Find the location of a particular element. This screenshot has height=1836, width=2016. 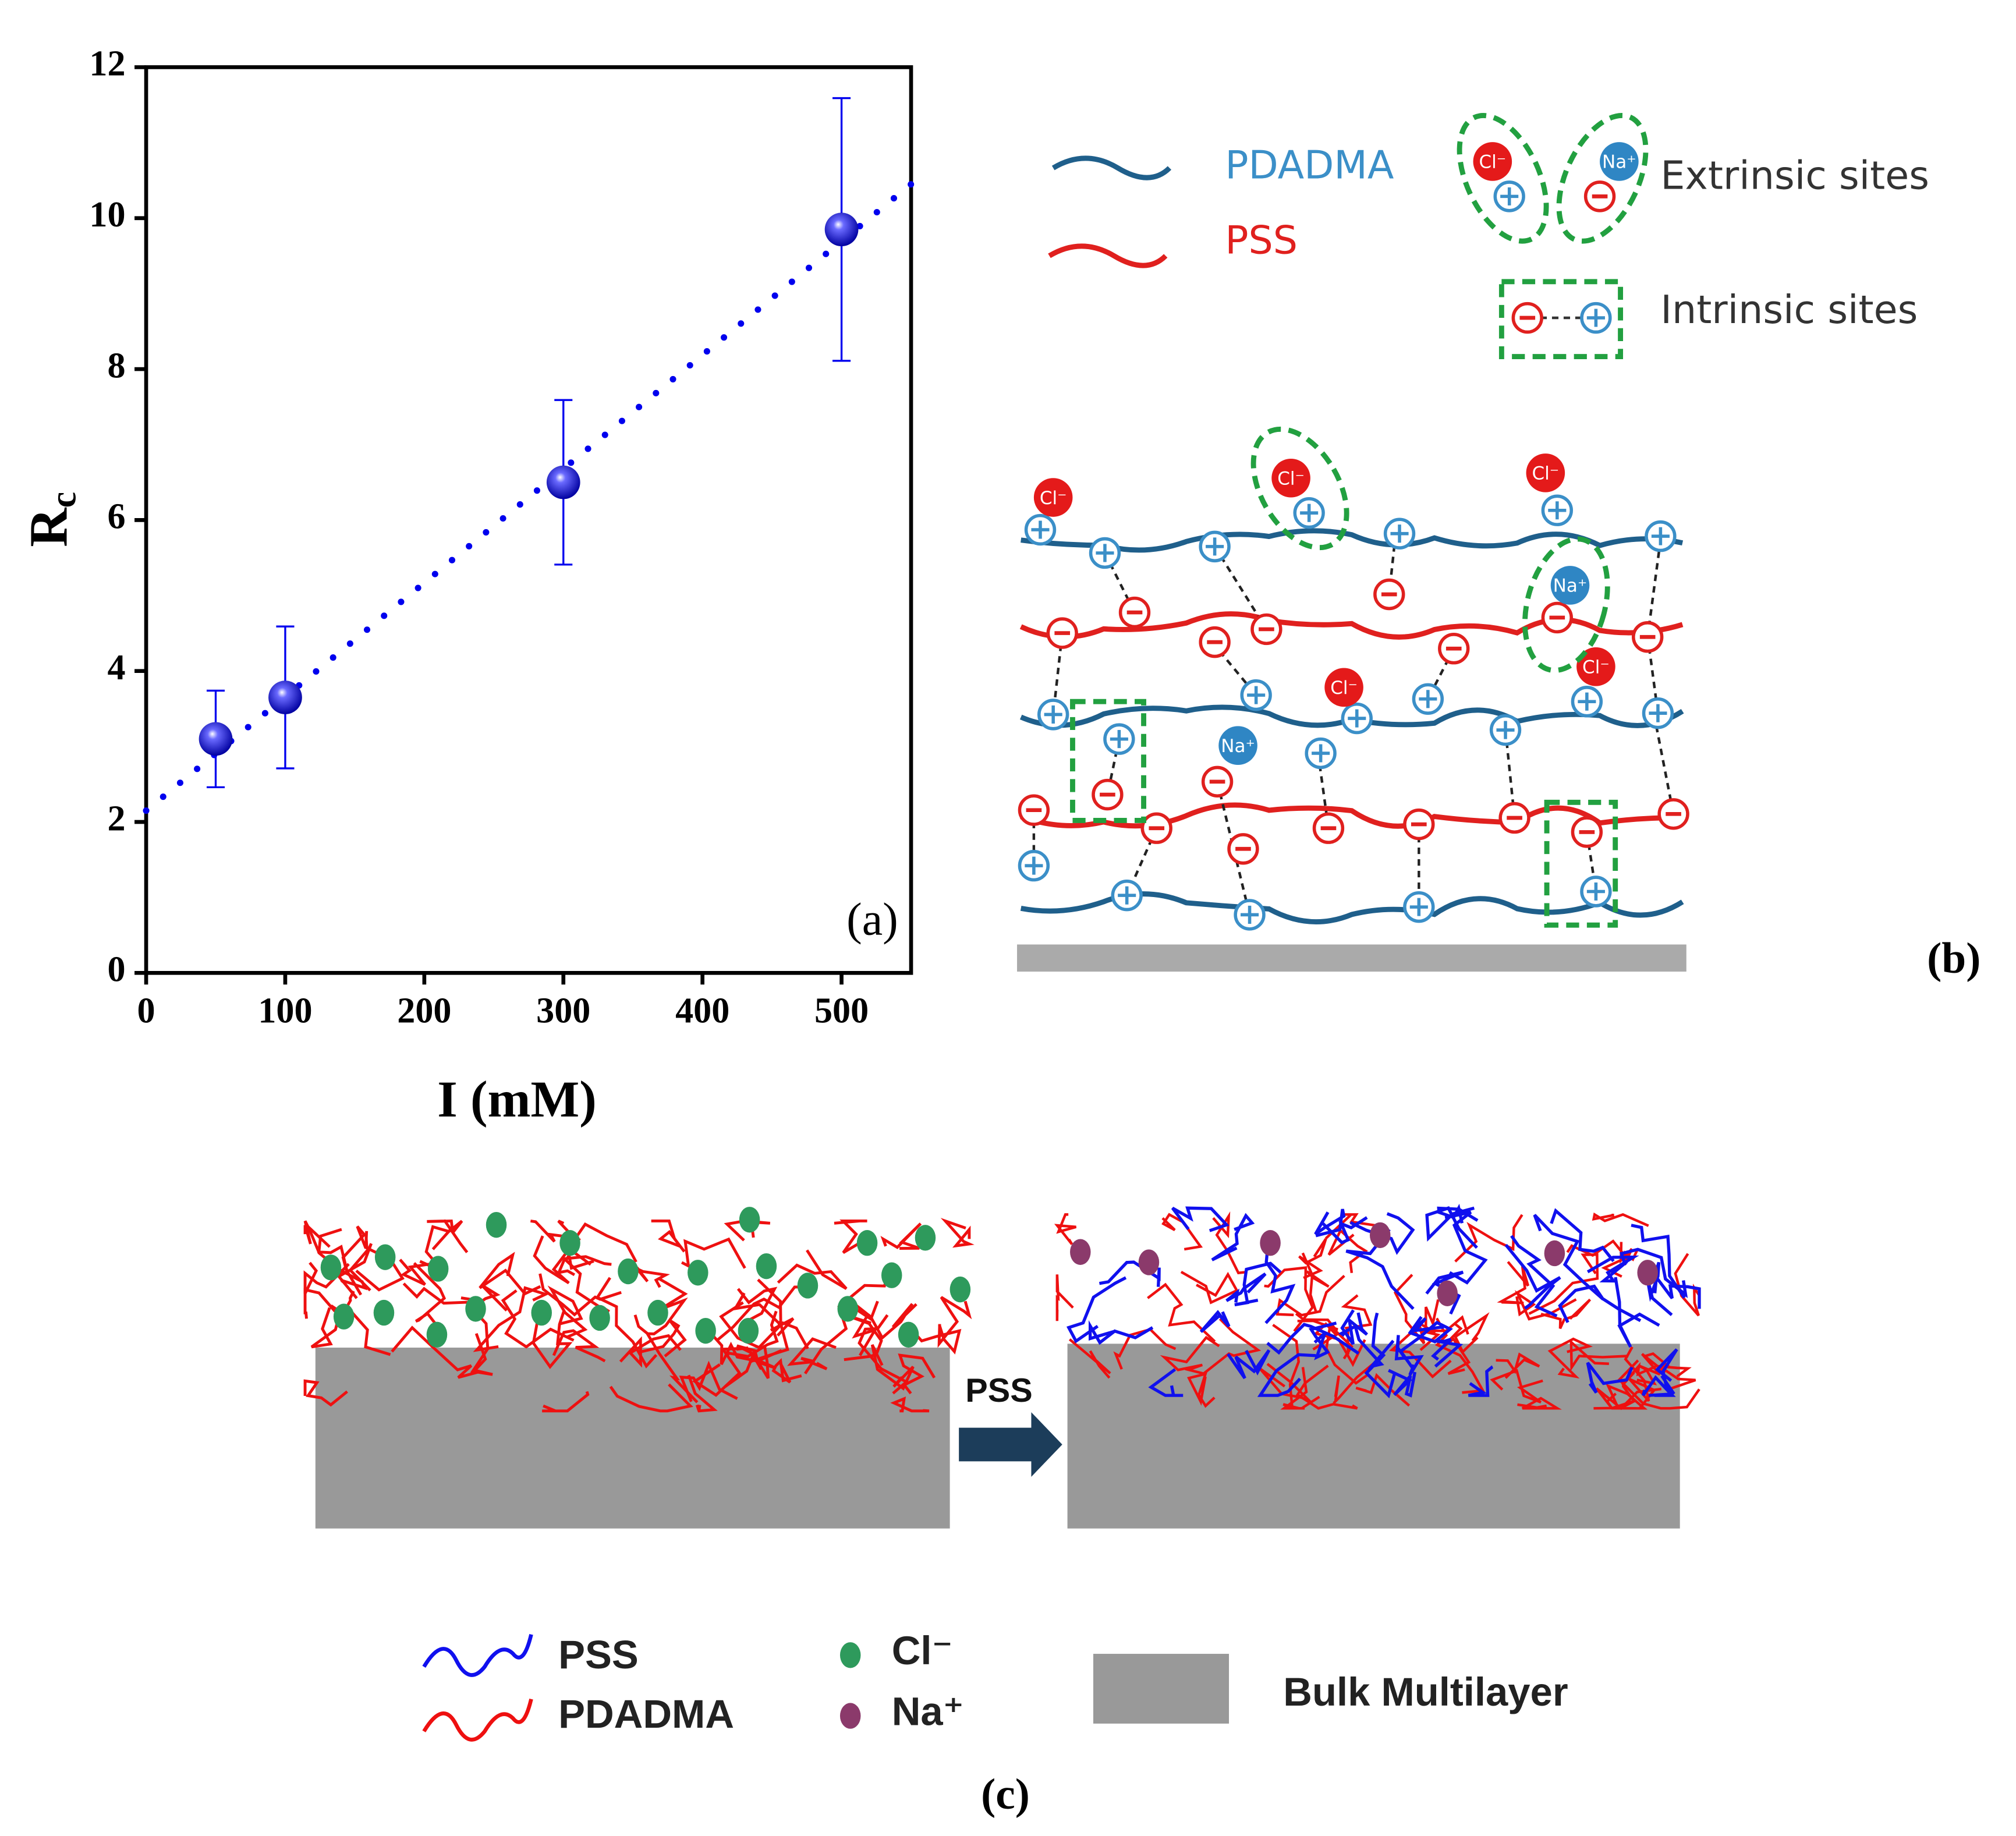

panel-label: (c) is located at coordinates (1005, 1795).